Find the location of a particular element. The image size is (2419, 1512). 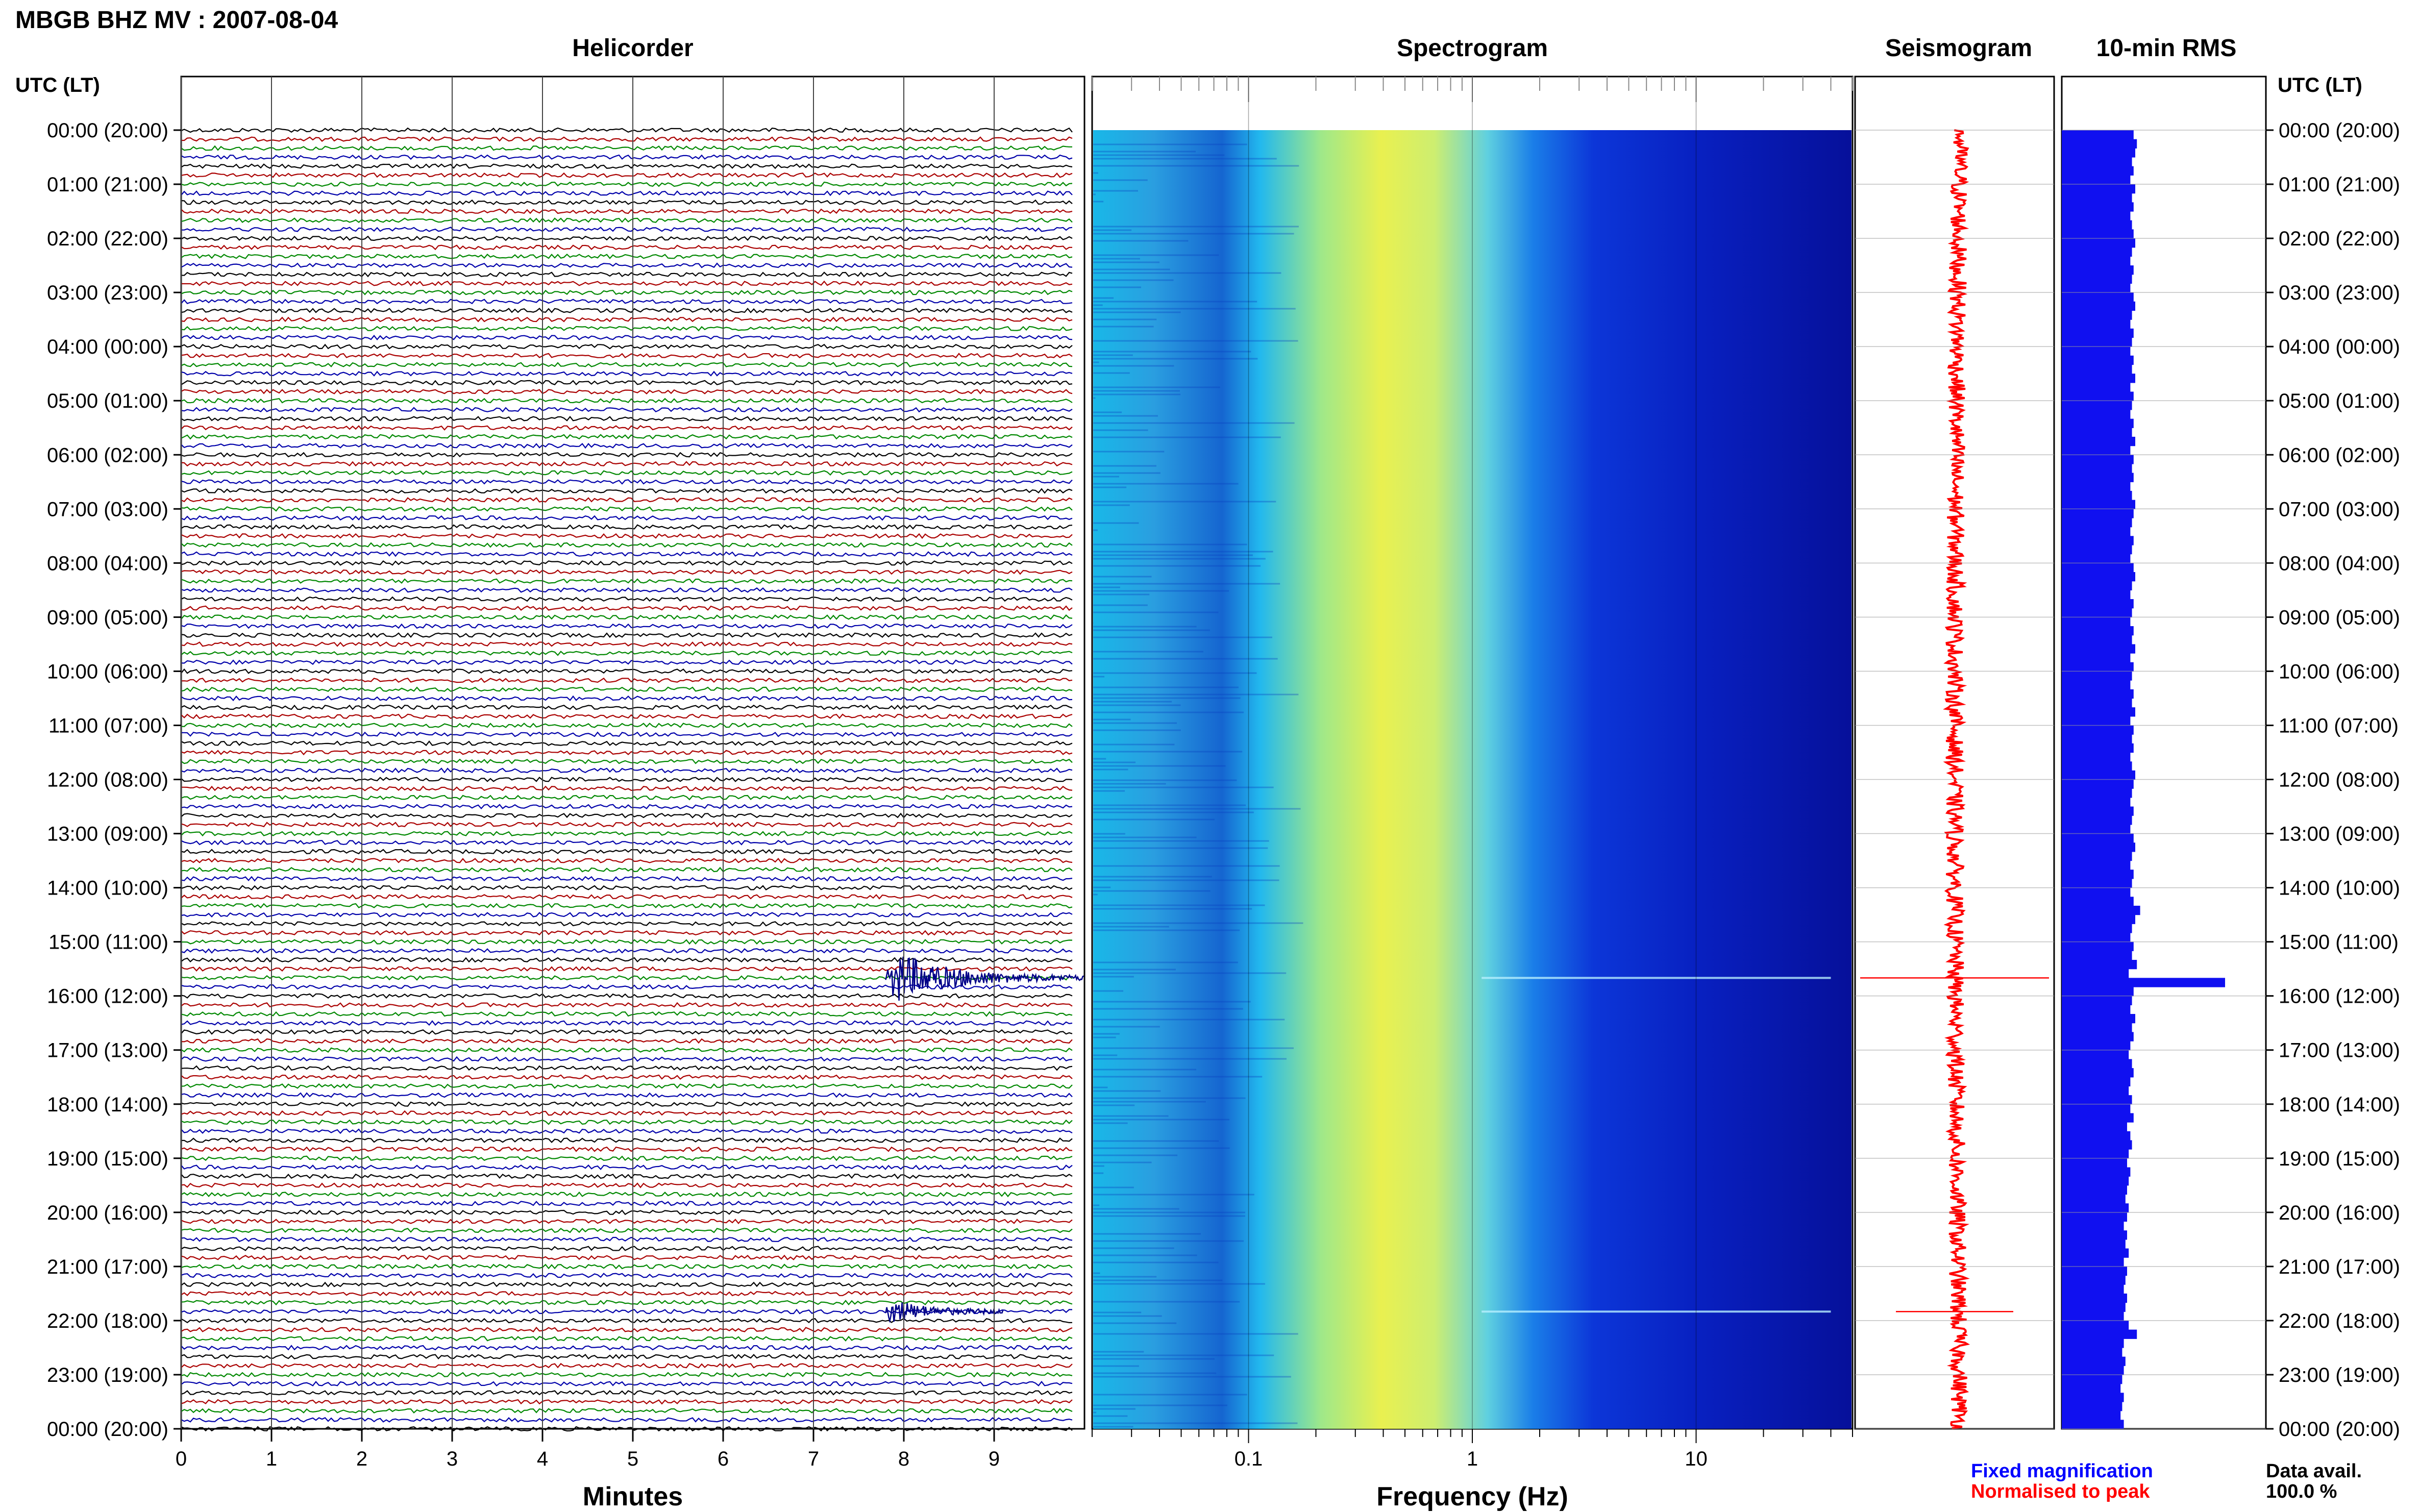

time-tick-label-left: 18:00 (14:00) is located at coordinates (107, 1105).